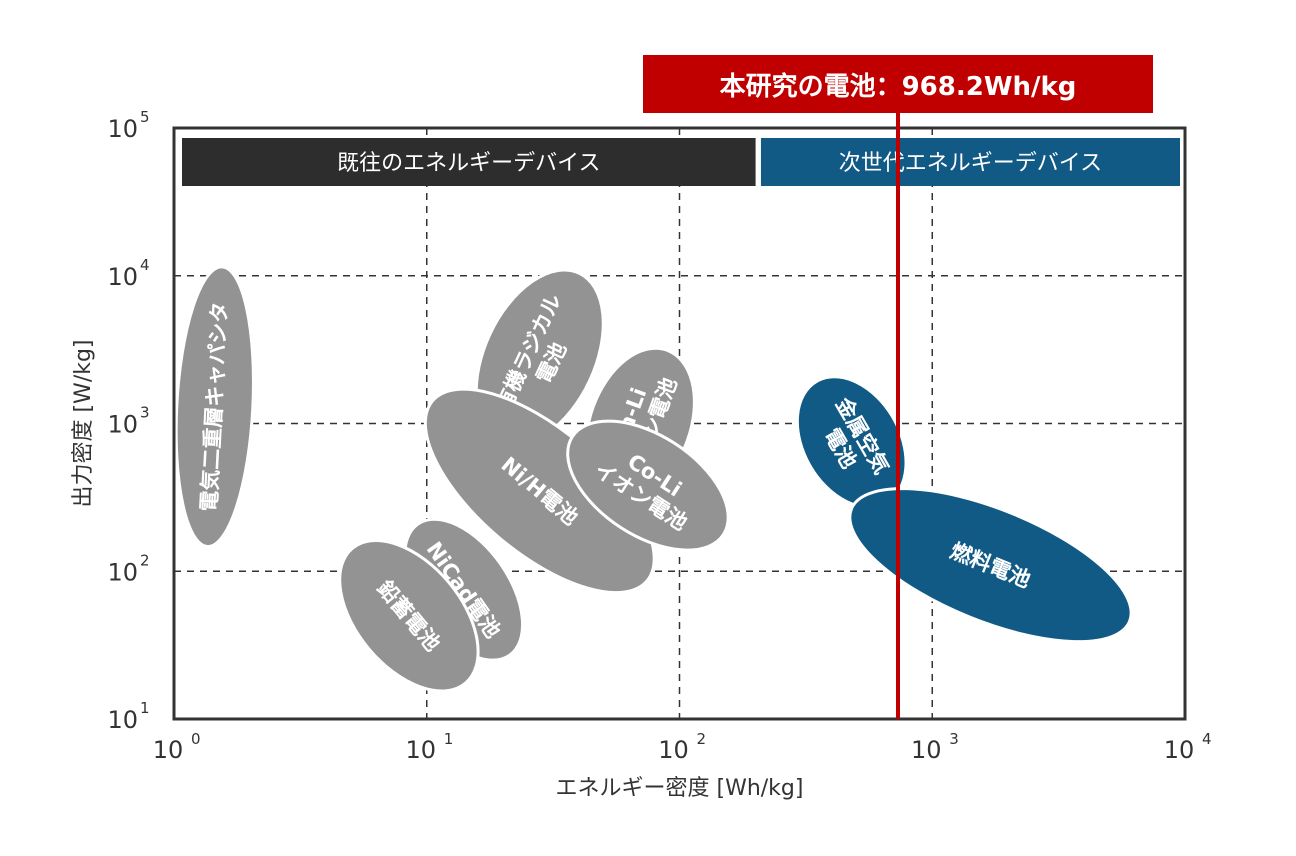 The width and height of the screenshot is (1296, 856). I want to click on x-tick-exponent: 0, so click(196, 739).